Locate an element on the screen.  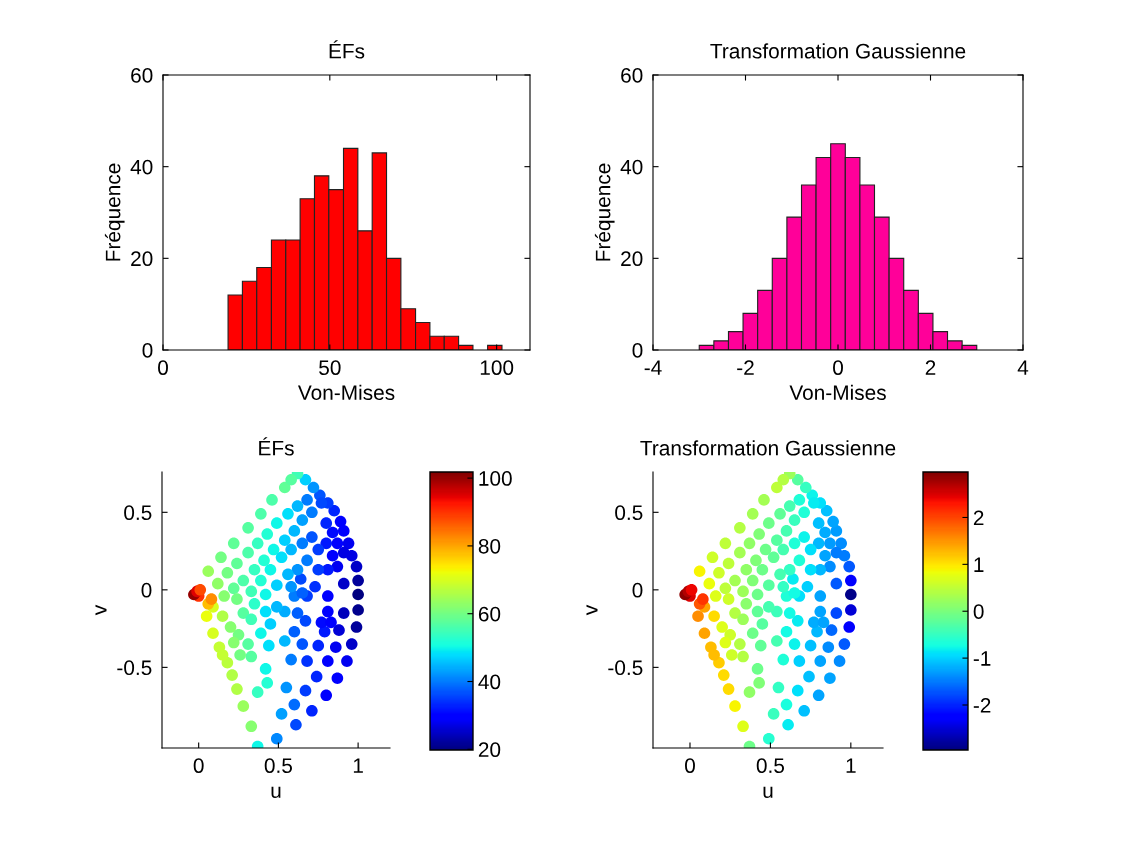
color-bar-label: -2 is located at coordinates (982, 705).